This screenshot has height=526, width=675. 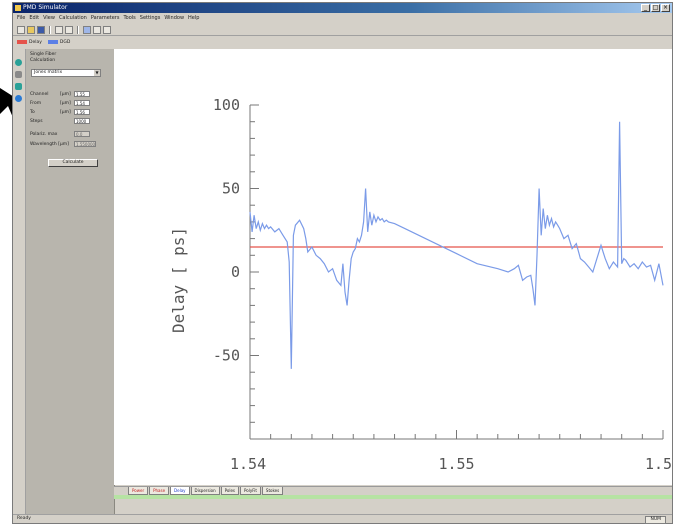 I want to click on param-row-polariz: Polariz. max 0.0, so click(x=70, y=134).